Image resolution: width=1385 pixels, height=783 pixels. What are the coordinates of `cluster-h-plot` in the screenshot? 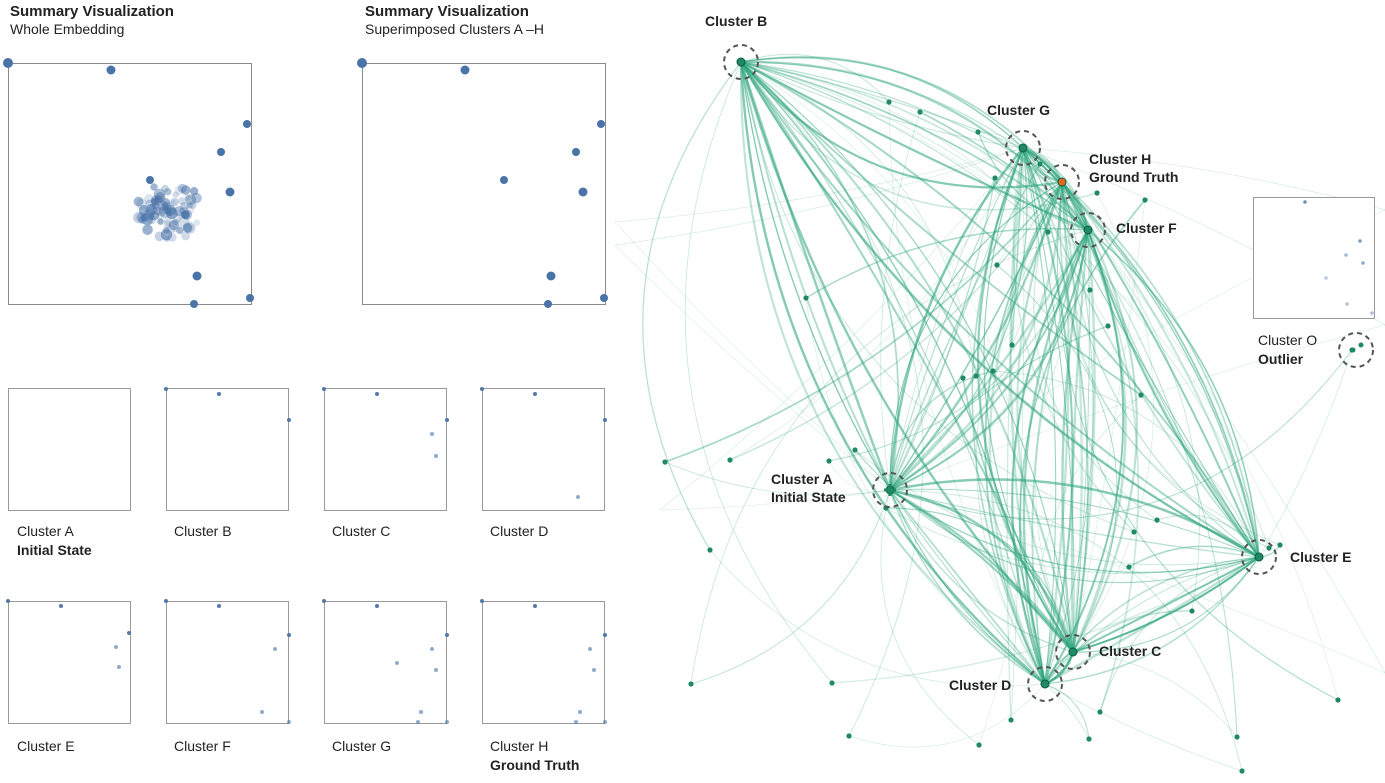 It's located at (543, 662).